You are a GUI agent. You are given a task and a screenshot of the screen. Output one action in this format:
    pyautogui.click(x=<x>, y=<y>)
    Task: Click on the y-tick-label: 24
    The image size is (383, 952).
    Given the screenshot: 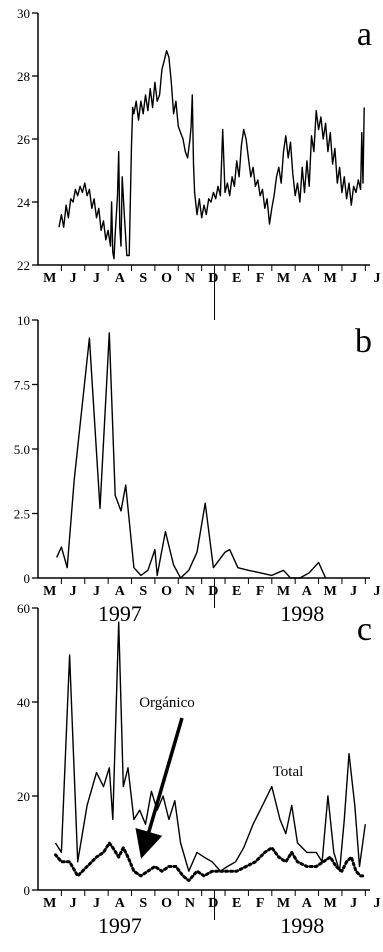 What is the action you would take?
    pyautogui.click(x=24, y=202)
    